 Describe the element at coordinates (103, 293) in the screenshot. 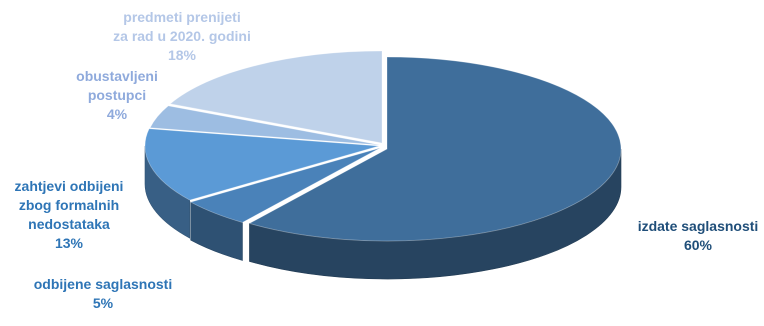

I see `data-label-odbijene-saglasnosti: odbijene saglasnosti 5%` at that location.